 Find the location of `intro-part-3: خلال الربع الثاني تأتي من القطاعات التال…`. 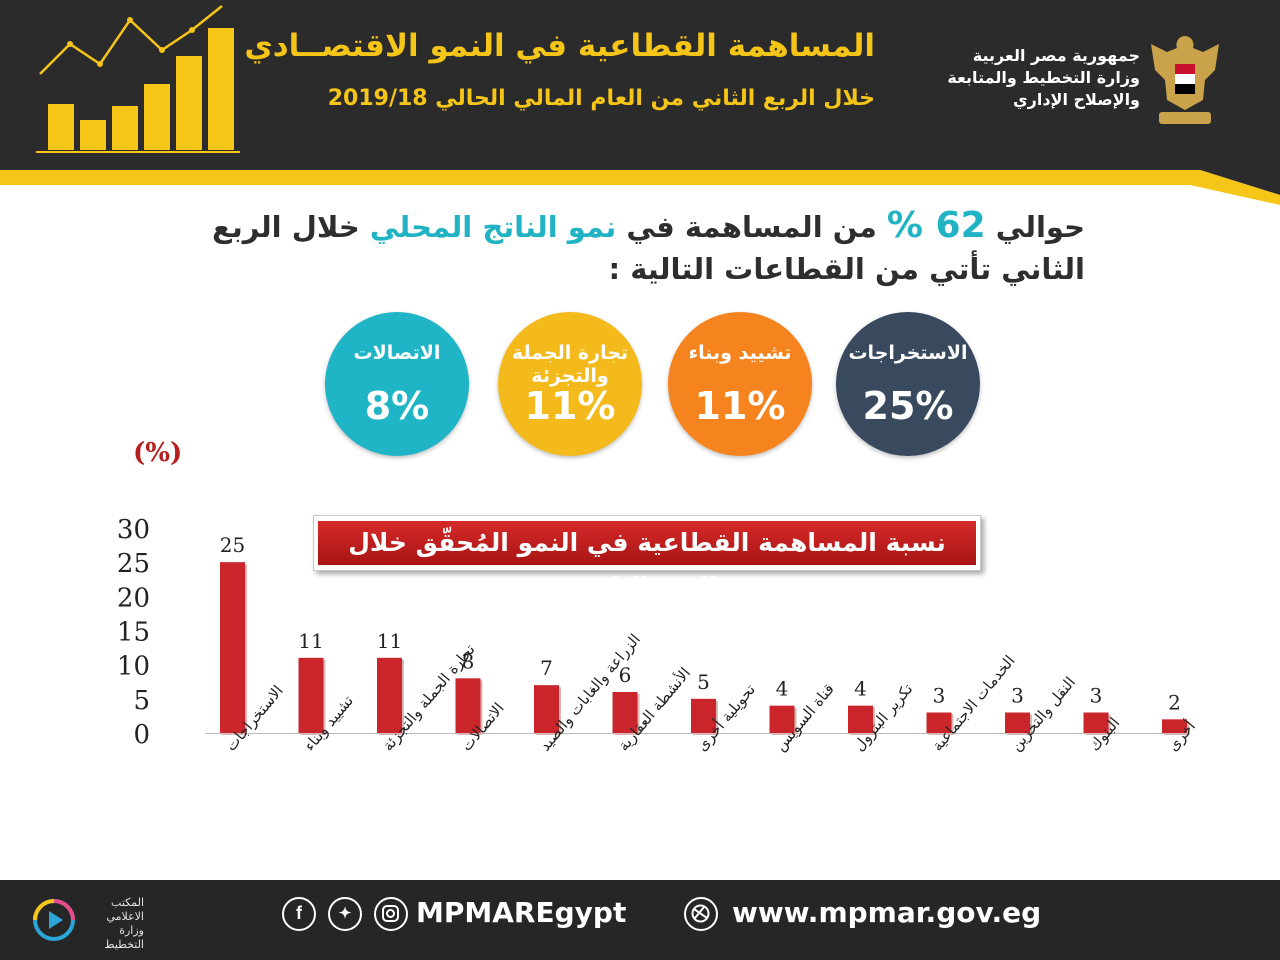

intro-part-3: خلال الربع الثاني تأتي من القطاعات التال… is located at coordinates (648, 248).